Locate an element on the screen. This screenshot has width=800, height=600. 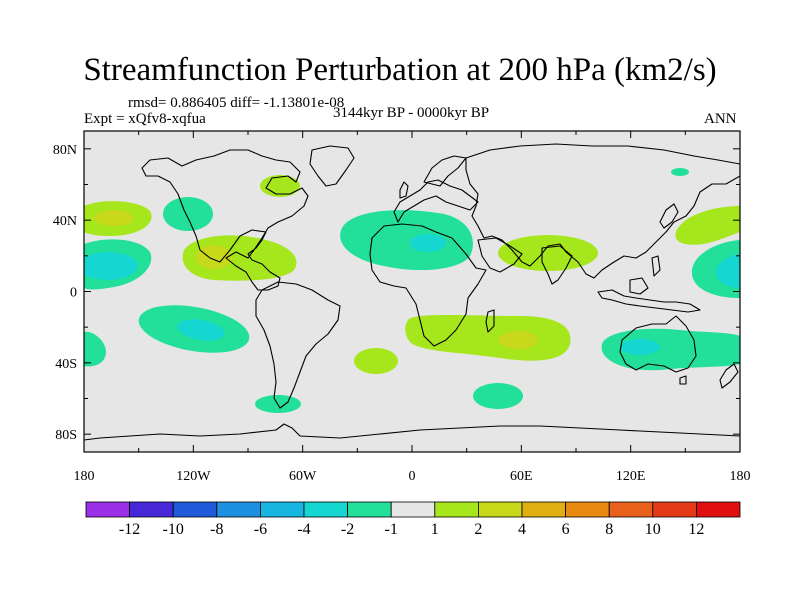
colorbar-label: 2 is located at coordinates (478, 529).